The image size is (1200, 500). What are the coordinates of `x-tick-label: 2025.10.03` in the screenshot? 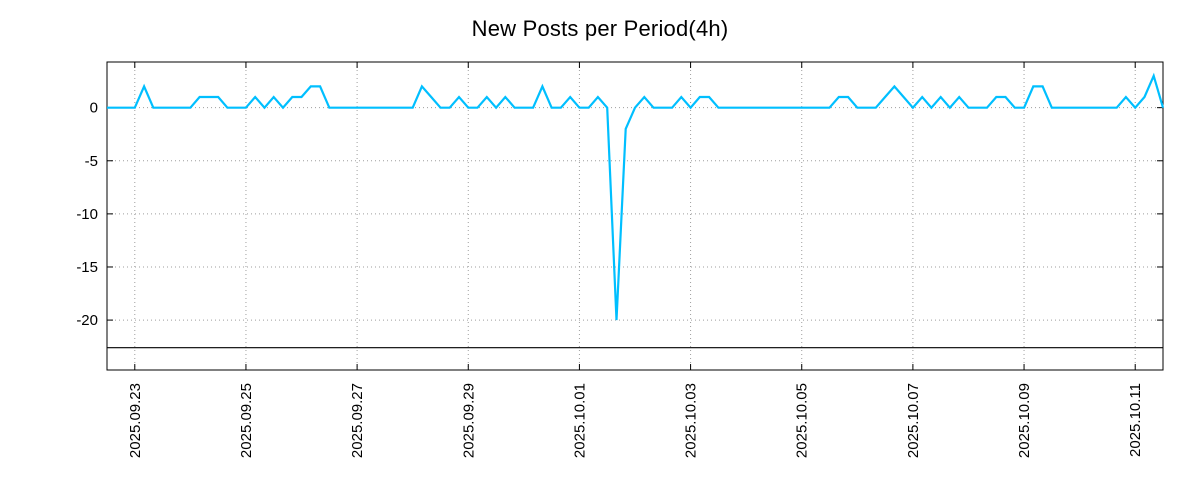 It's located at (691, 420).